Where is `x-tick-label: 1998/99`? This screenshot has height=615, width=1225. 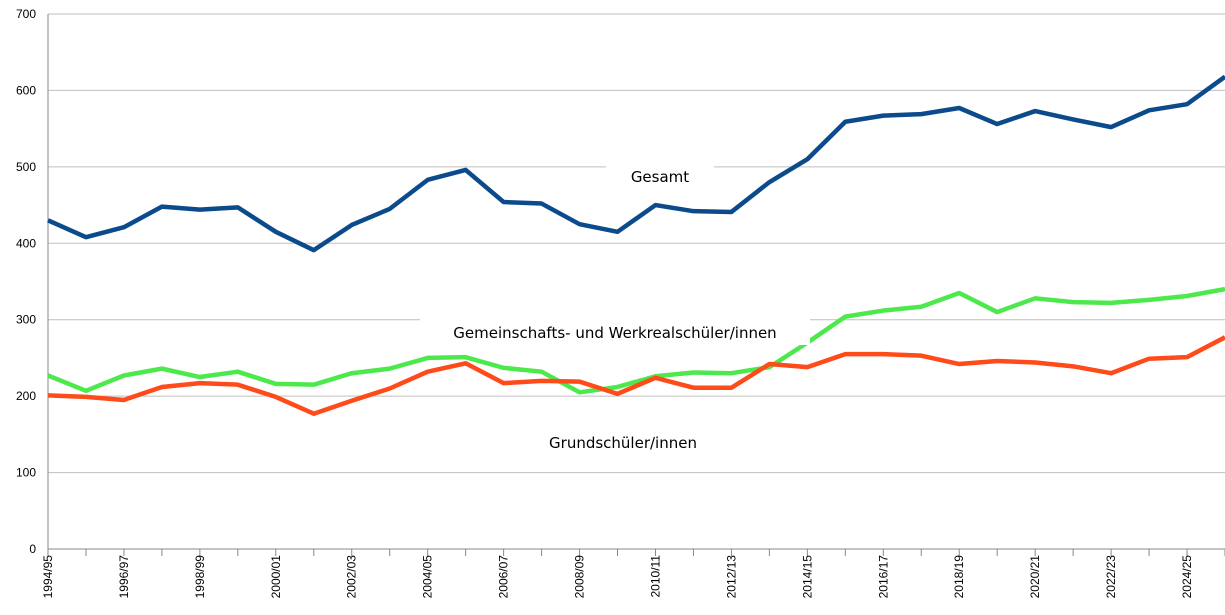
x-tick-label: 1998/99 is located at coordinates (200, 577).